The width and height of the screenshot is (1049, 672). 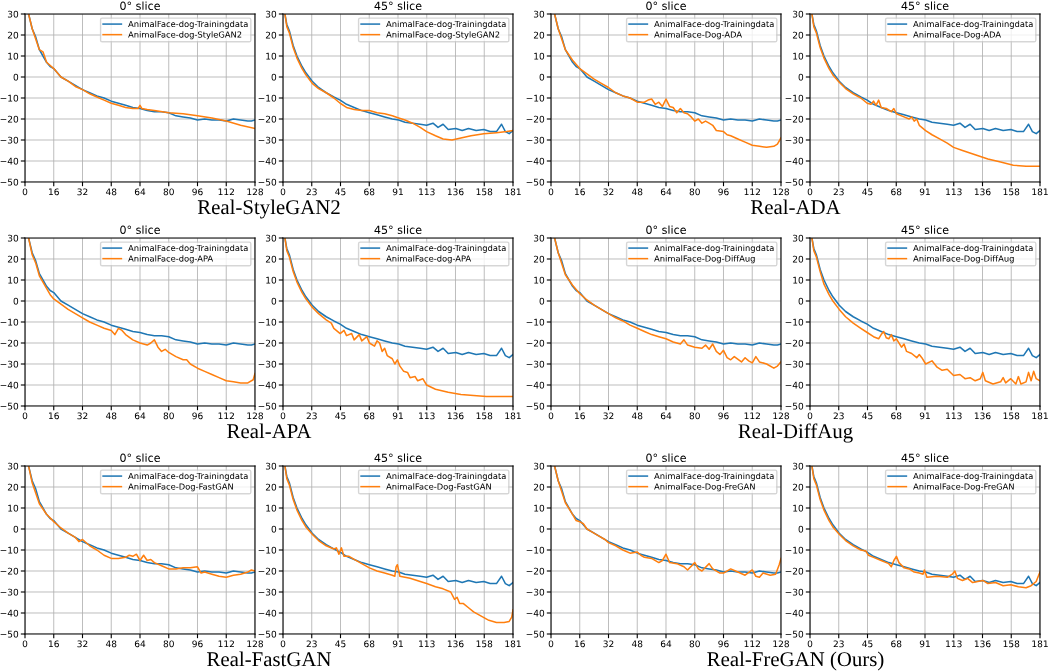 I want to click on text: Real-FastGAN, so click(x=269, y=659).